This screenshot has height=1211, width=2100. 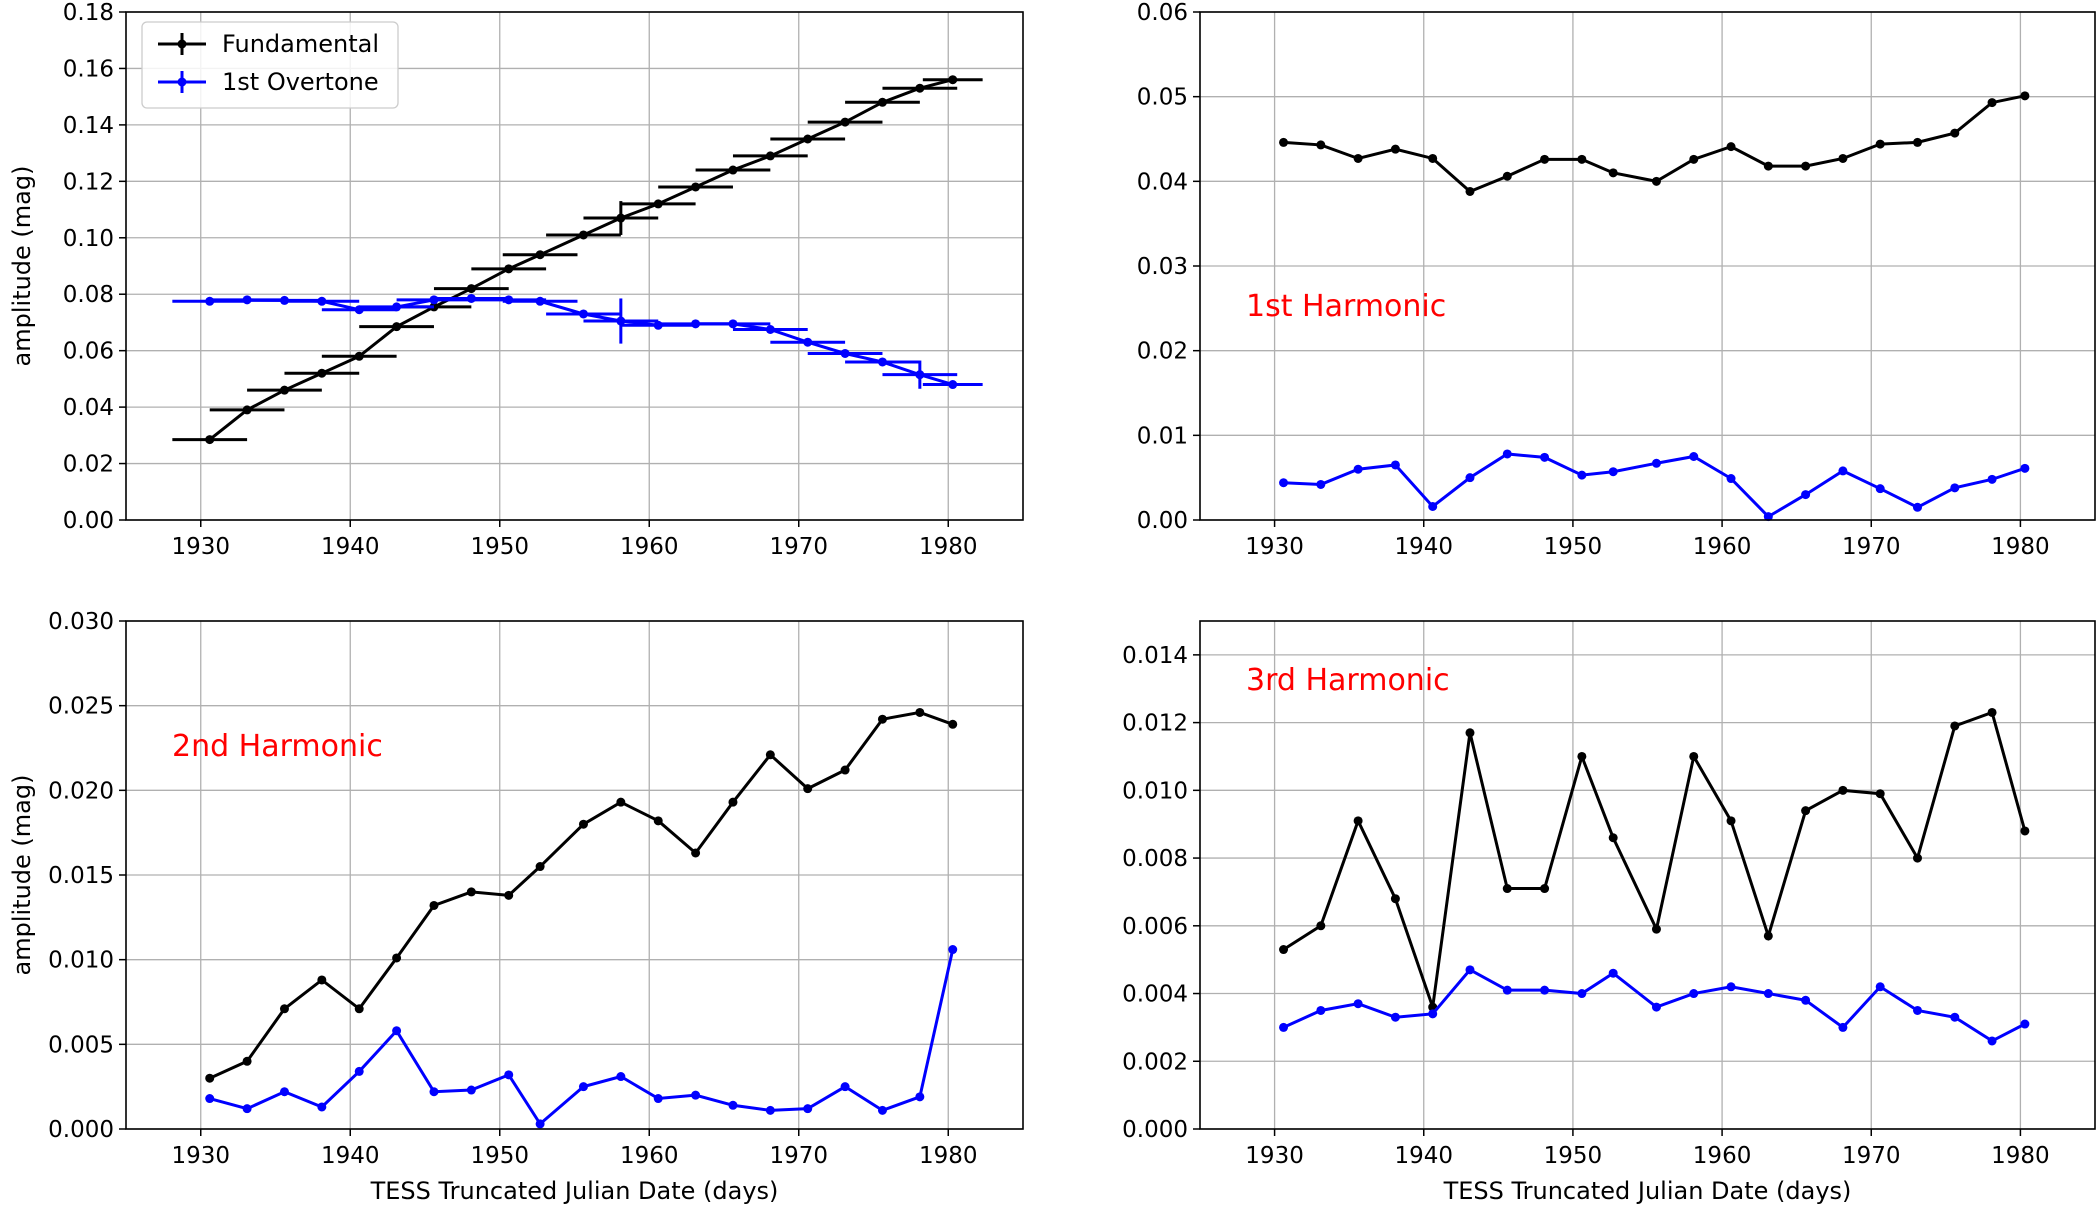 I want to click on y-tick-label: 0.014, so click(x=1155, y=656).